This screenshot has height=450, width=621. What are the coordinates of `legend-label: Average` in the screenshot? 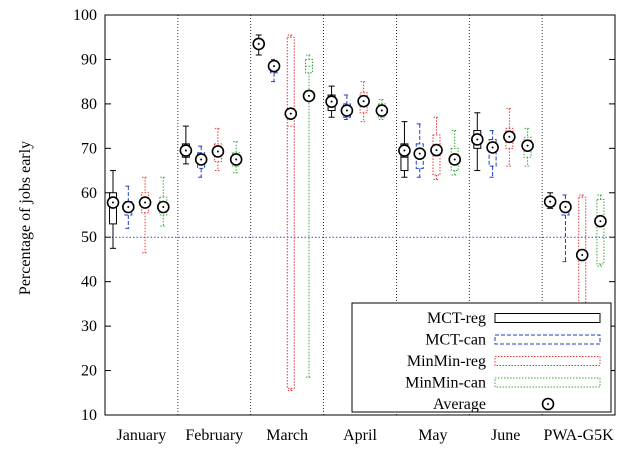 It's located at (459, 404).